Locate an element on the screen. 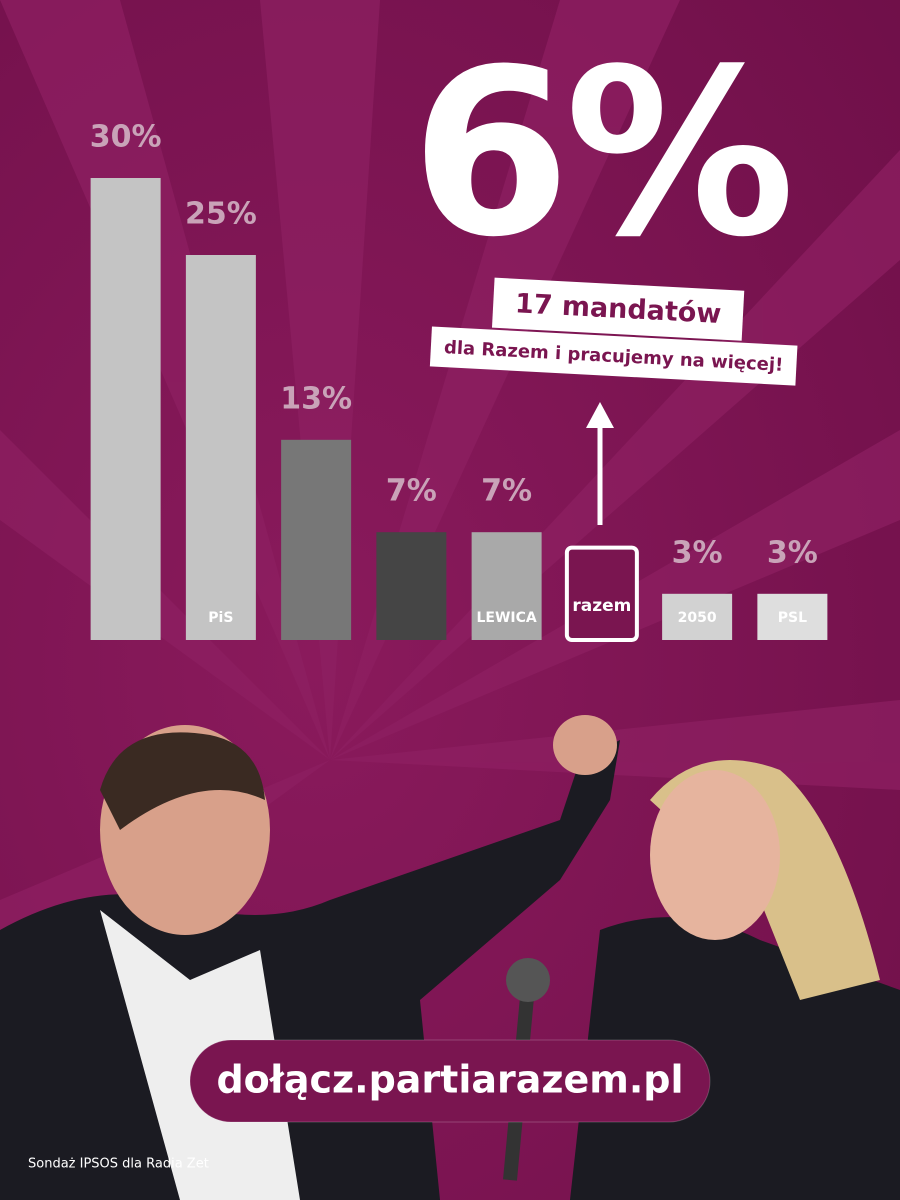  category-label: LEWICA is located at coordinates (507, 618).